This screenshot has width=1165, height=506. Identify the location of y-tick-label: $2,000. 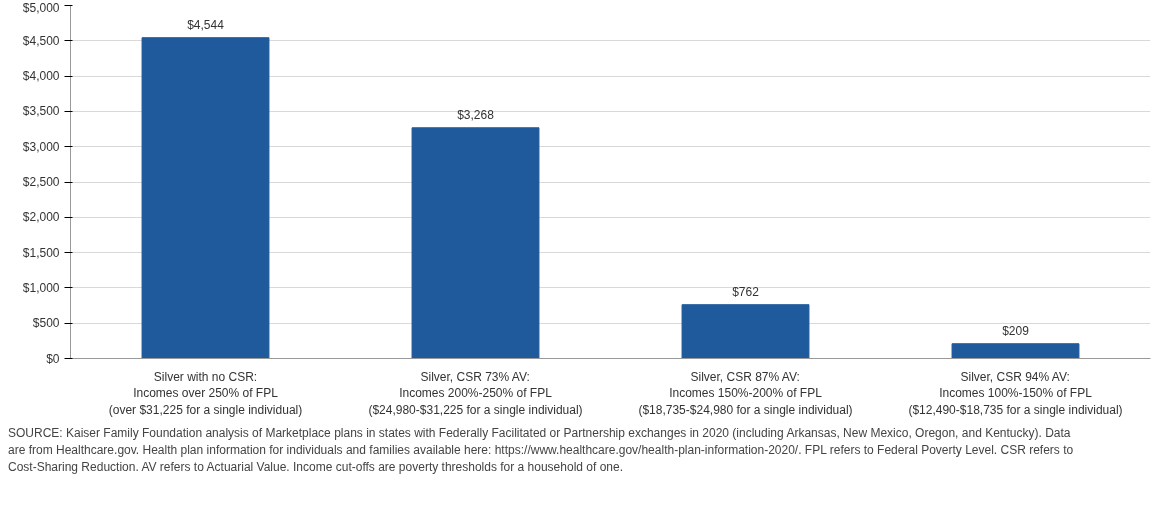
(41, 217).